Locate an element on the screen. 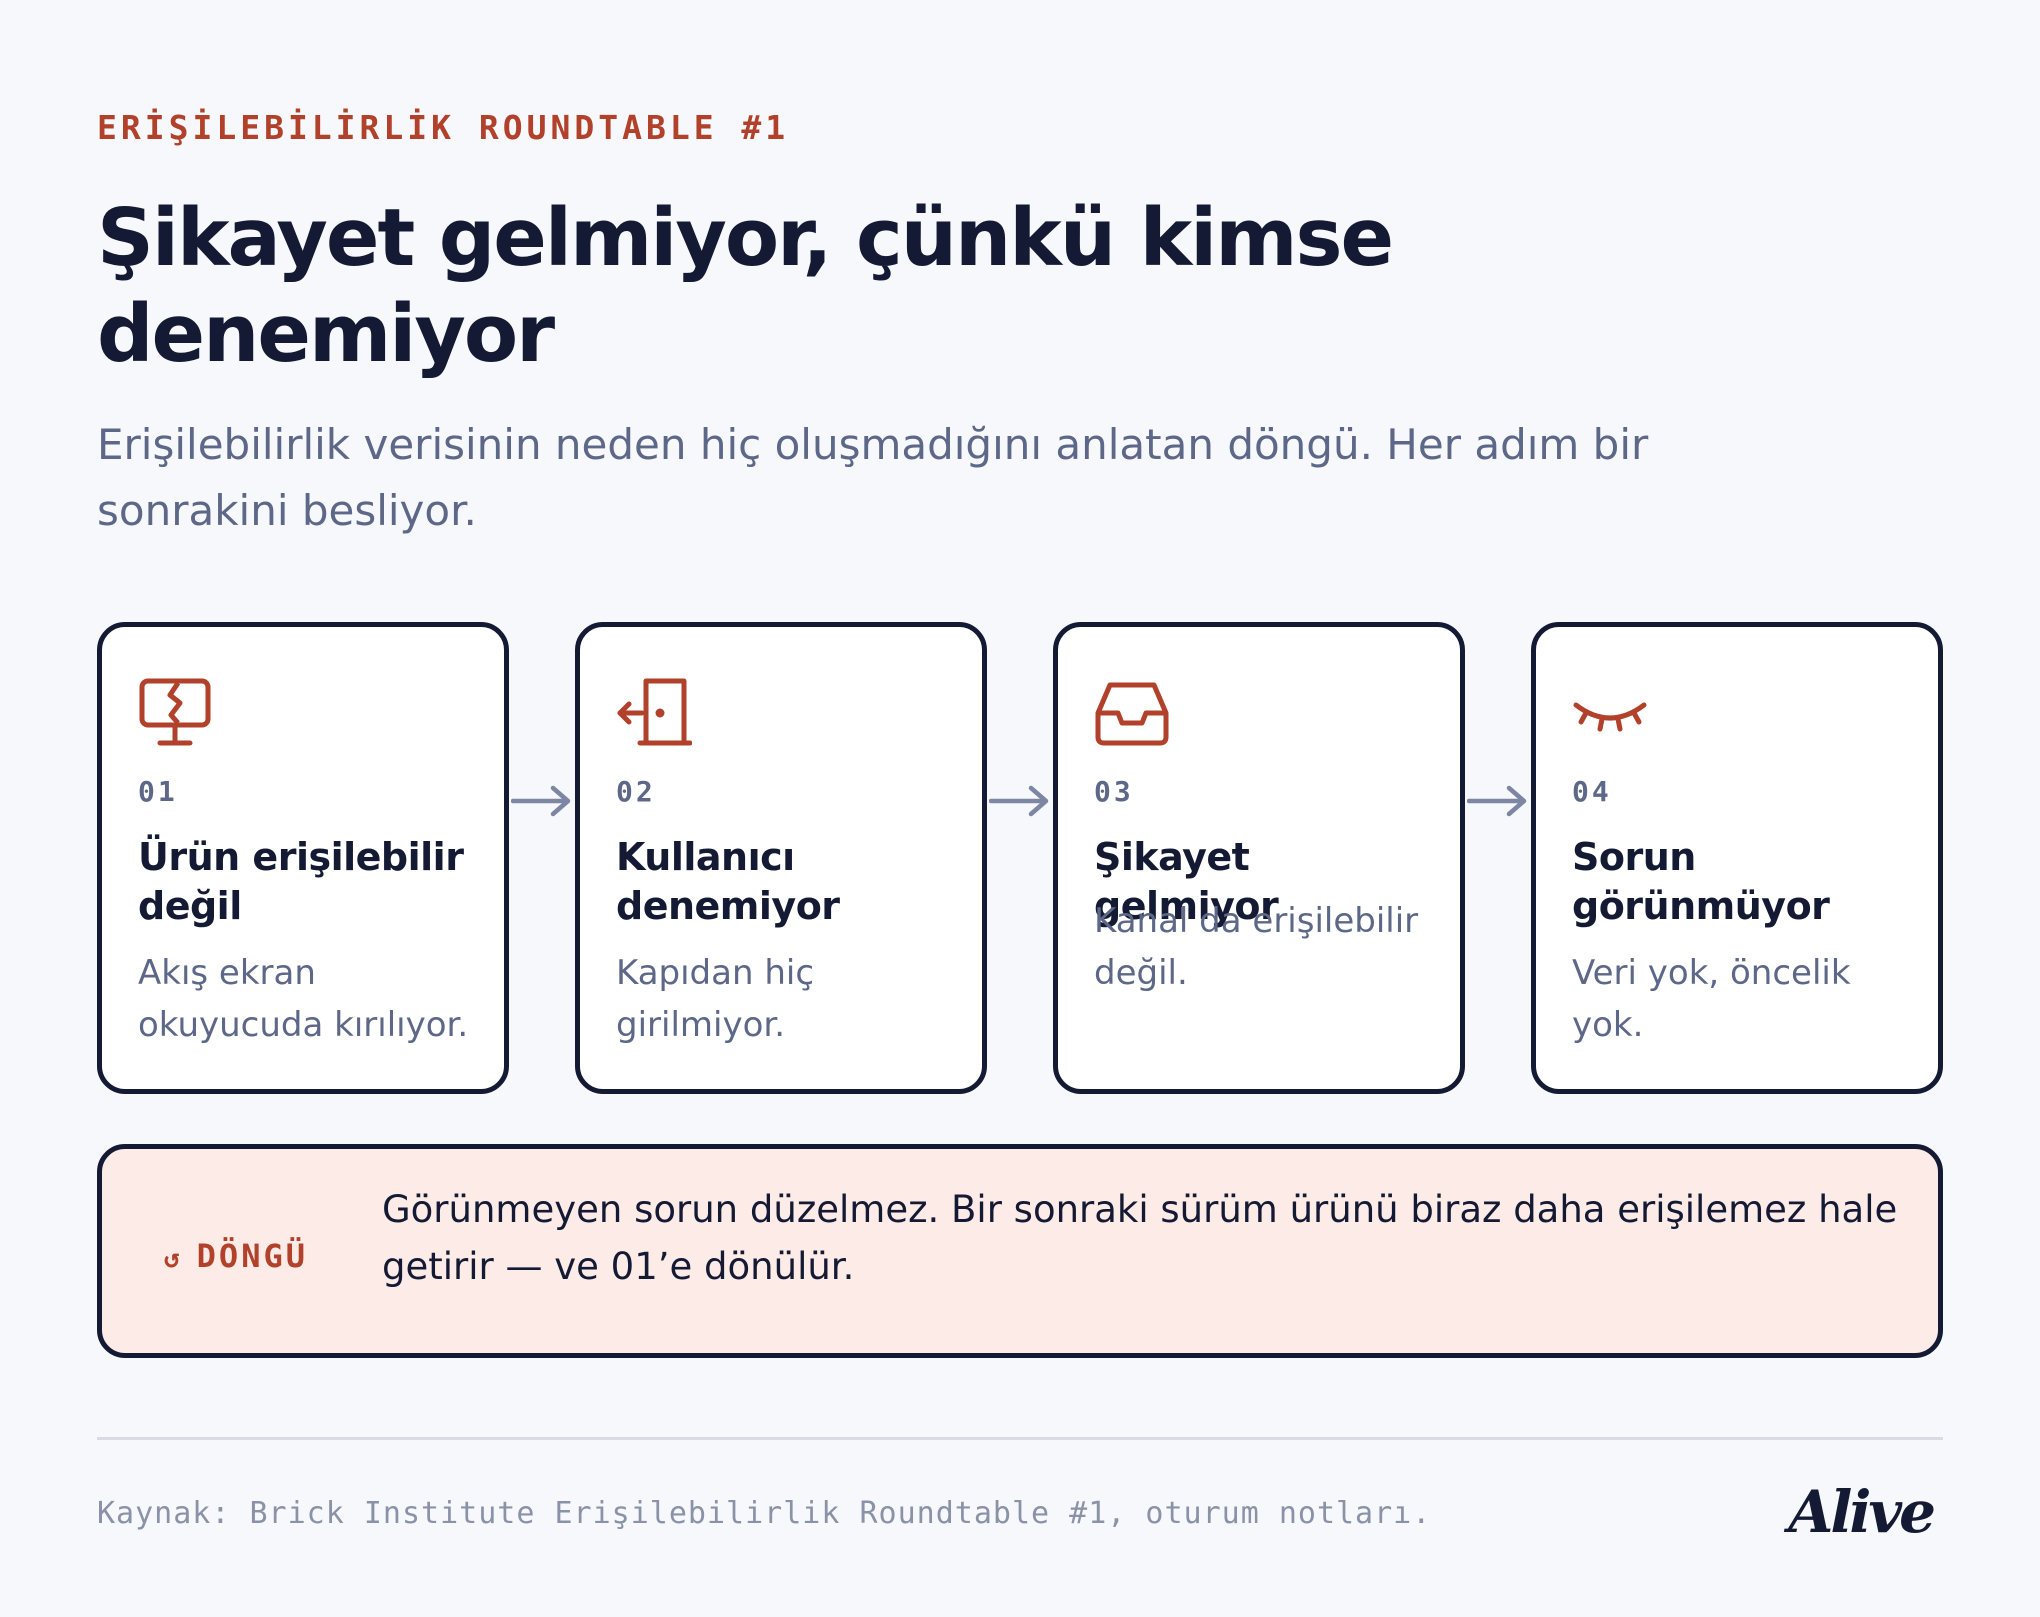  step-number: 02 is located at coordinates (636, 791).